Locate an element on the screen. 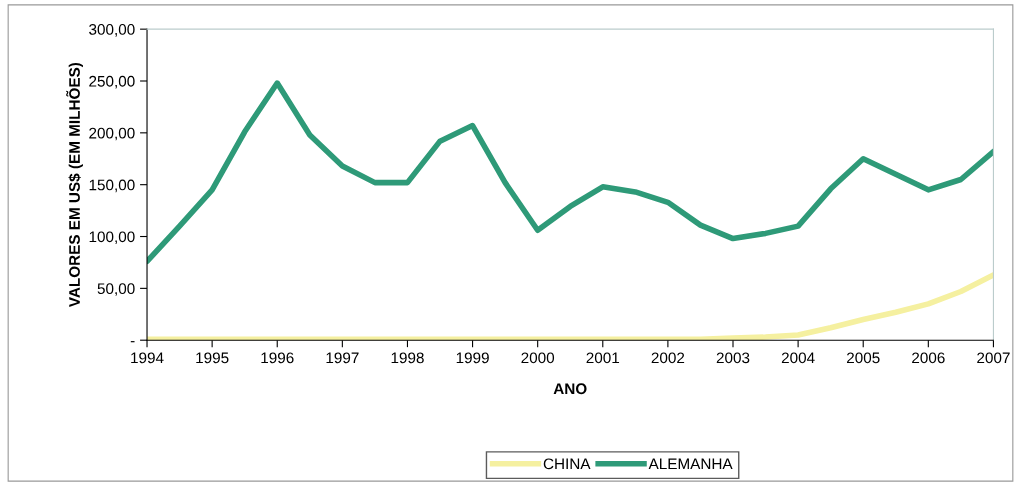  x-tick-label: 2005 is located at coordinates (863, 358).